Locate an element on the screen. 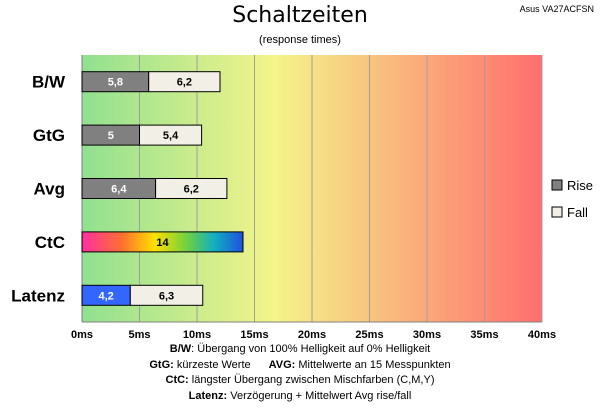 The width and height of the screenshot is (600, 415). category-label: CtC is located at coordinates (50, 242).